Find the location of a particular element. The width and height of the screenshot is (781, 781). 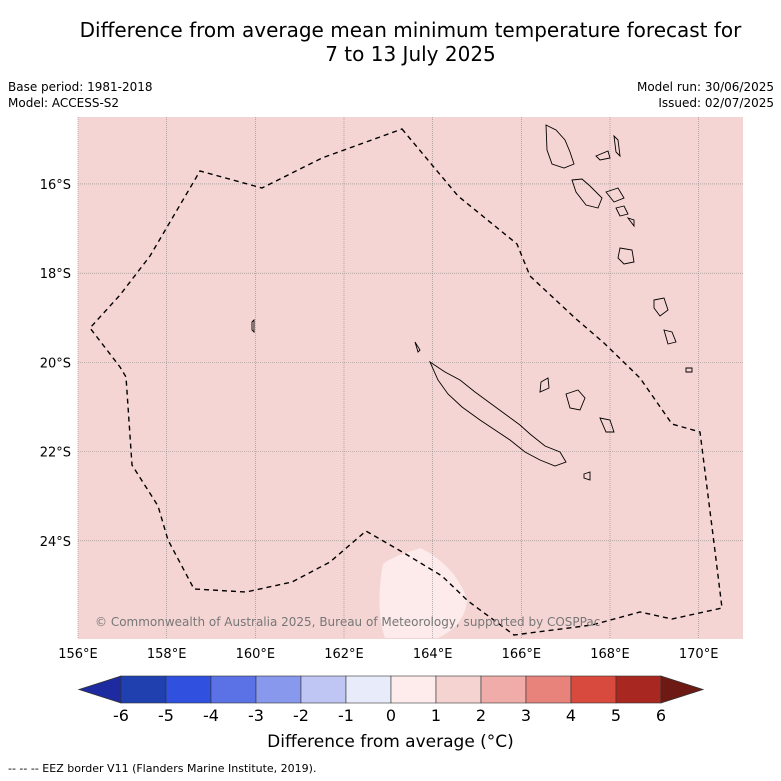

colorbar-tick-label: -2 is located at coordinates (301, 715).